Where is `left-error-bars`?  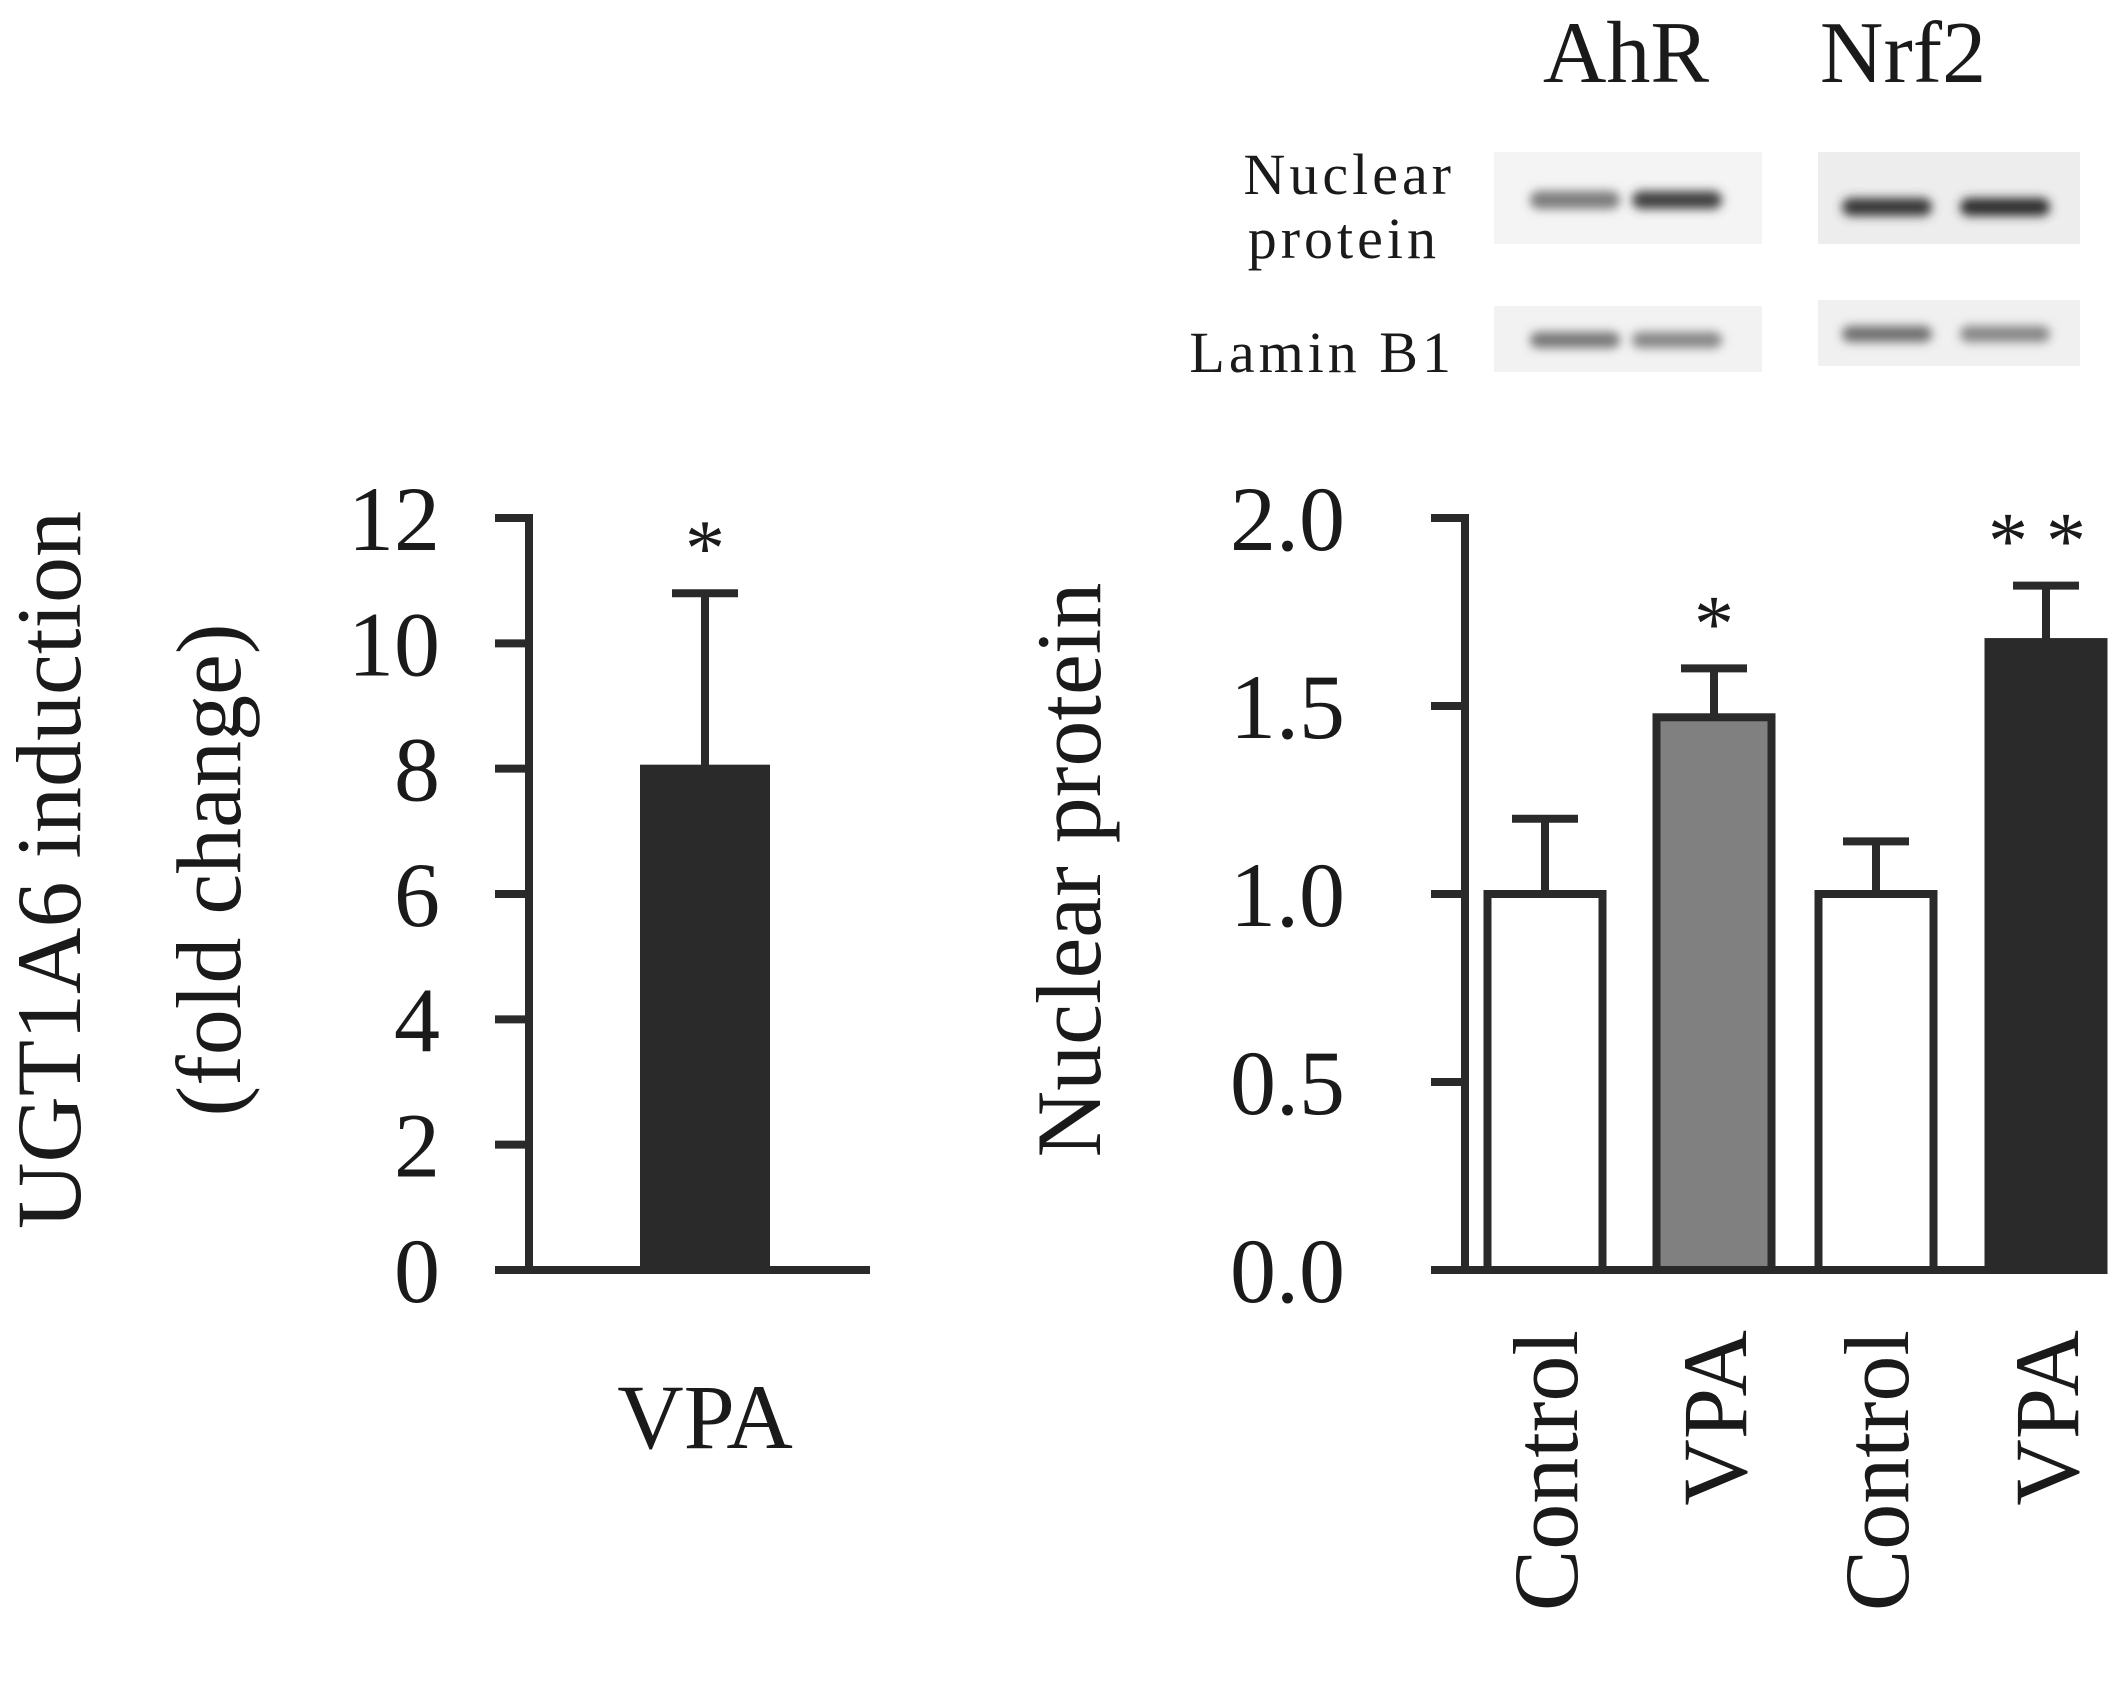 left-error-bars is located at coordinates (705, 679).